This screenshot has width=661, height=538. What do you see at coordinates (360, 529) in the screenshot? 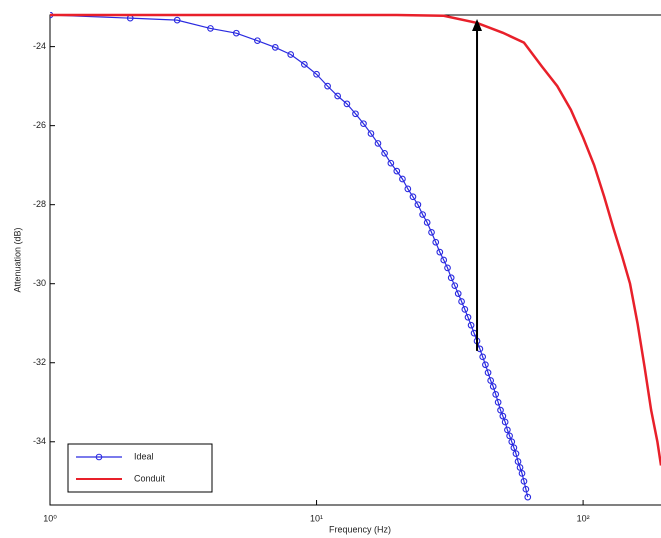
I see `x-axis-label: Frequency (Hz)` at bounding box center [360, 529].